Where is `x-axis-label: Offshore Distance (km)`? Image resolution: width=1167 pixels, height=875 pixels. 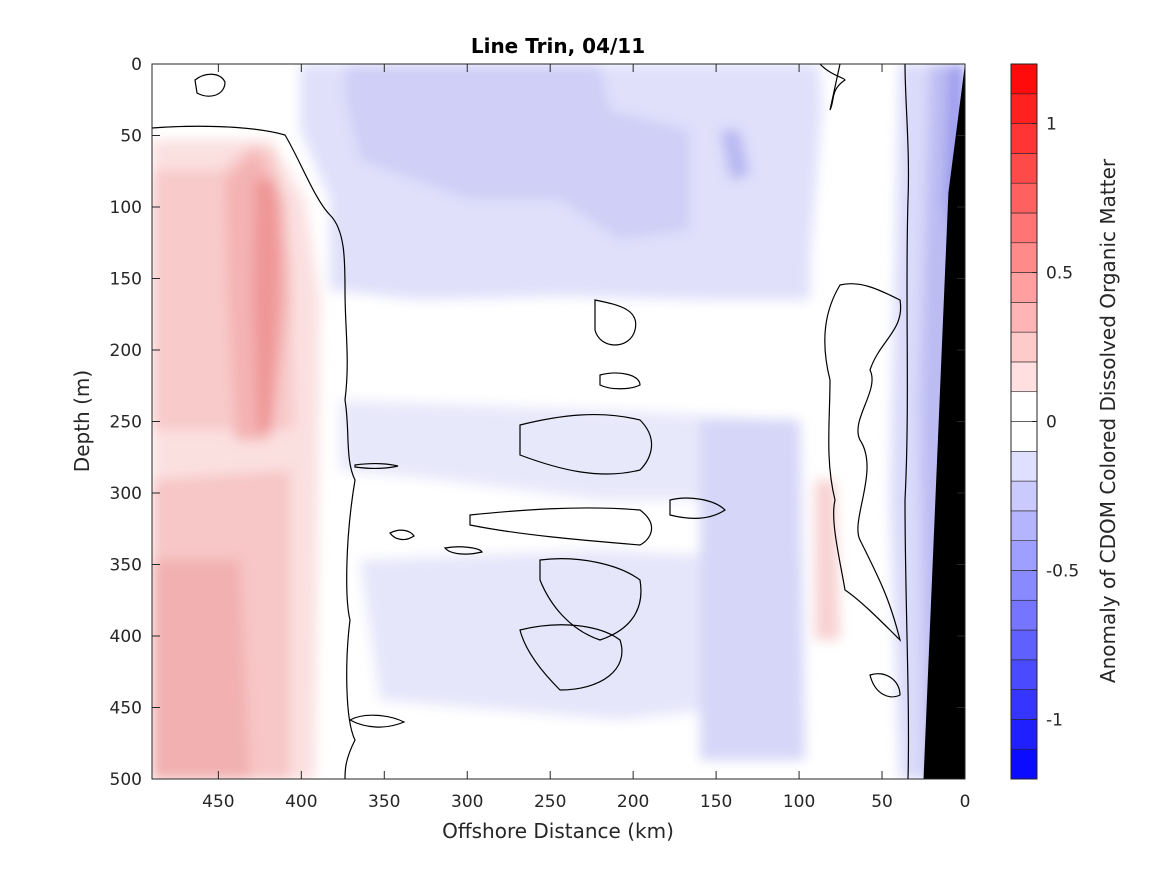
x-axis-label: Offshore Distance (km) is located at coordinates (558, 831).